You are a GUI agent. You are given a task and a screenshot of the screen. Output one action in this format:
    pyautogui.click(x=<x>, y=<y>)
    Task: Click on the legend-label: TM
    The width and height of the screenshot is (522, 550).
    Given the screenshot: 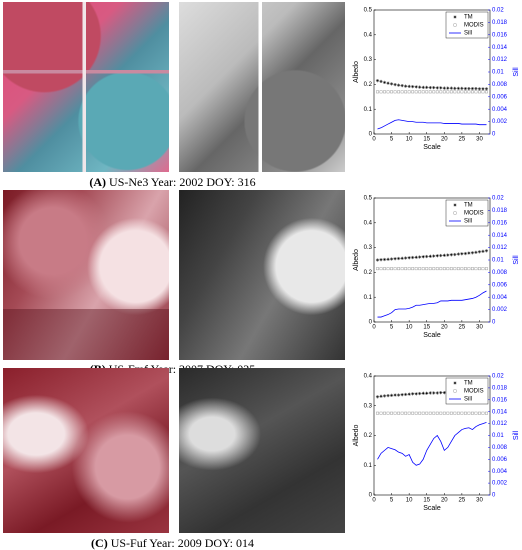 What is the action you would take?
    pyautogui.click(x=468, y=384)
    